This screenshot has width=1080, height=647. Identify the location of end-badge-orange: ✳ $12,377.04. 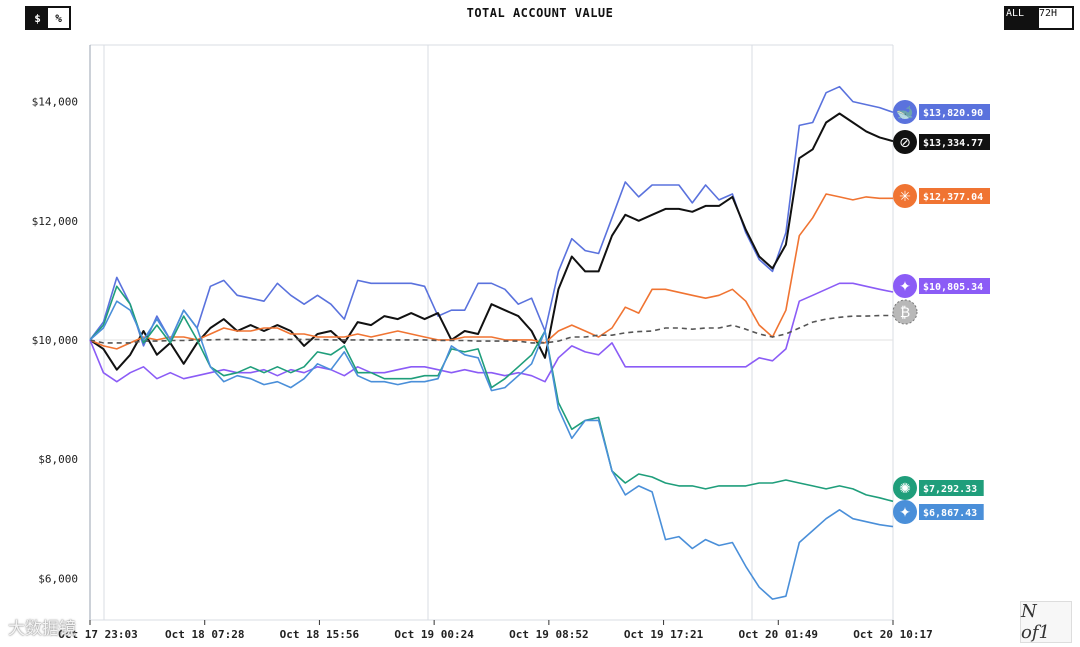
(941, 196).